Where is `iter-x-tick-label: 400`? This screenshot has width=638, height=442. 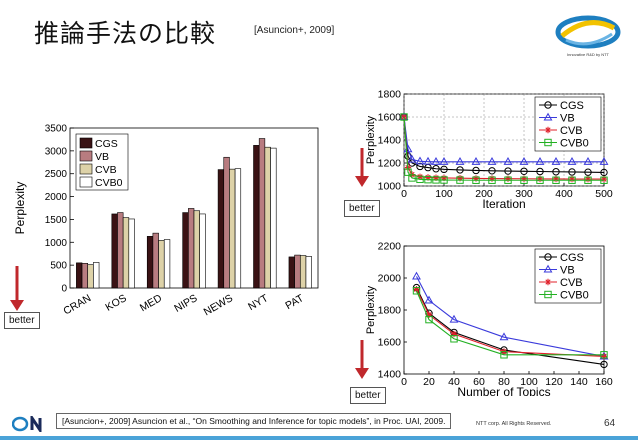 iter-x-tick-label: 400 is located at coordinates (564, 194).